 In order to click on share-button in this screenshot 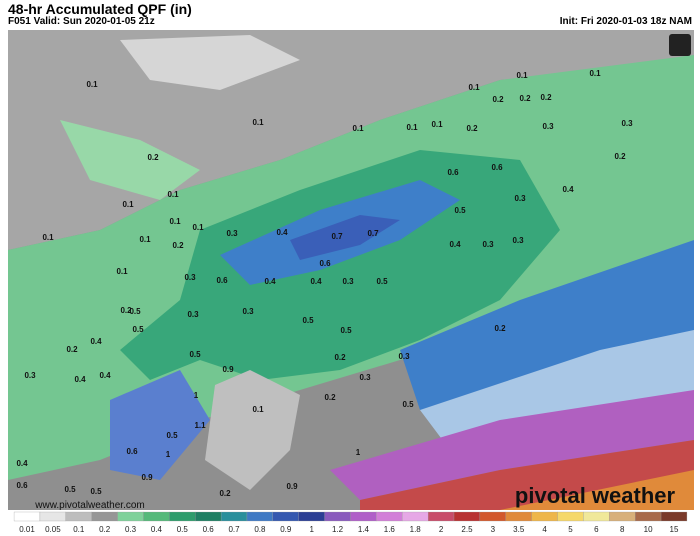, I will do `click(680, 45)`.